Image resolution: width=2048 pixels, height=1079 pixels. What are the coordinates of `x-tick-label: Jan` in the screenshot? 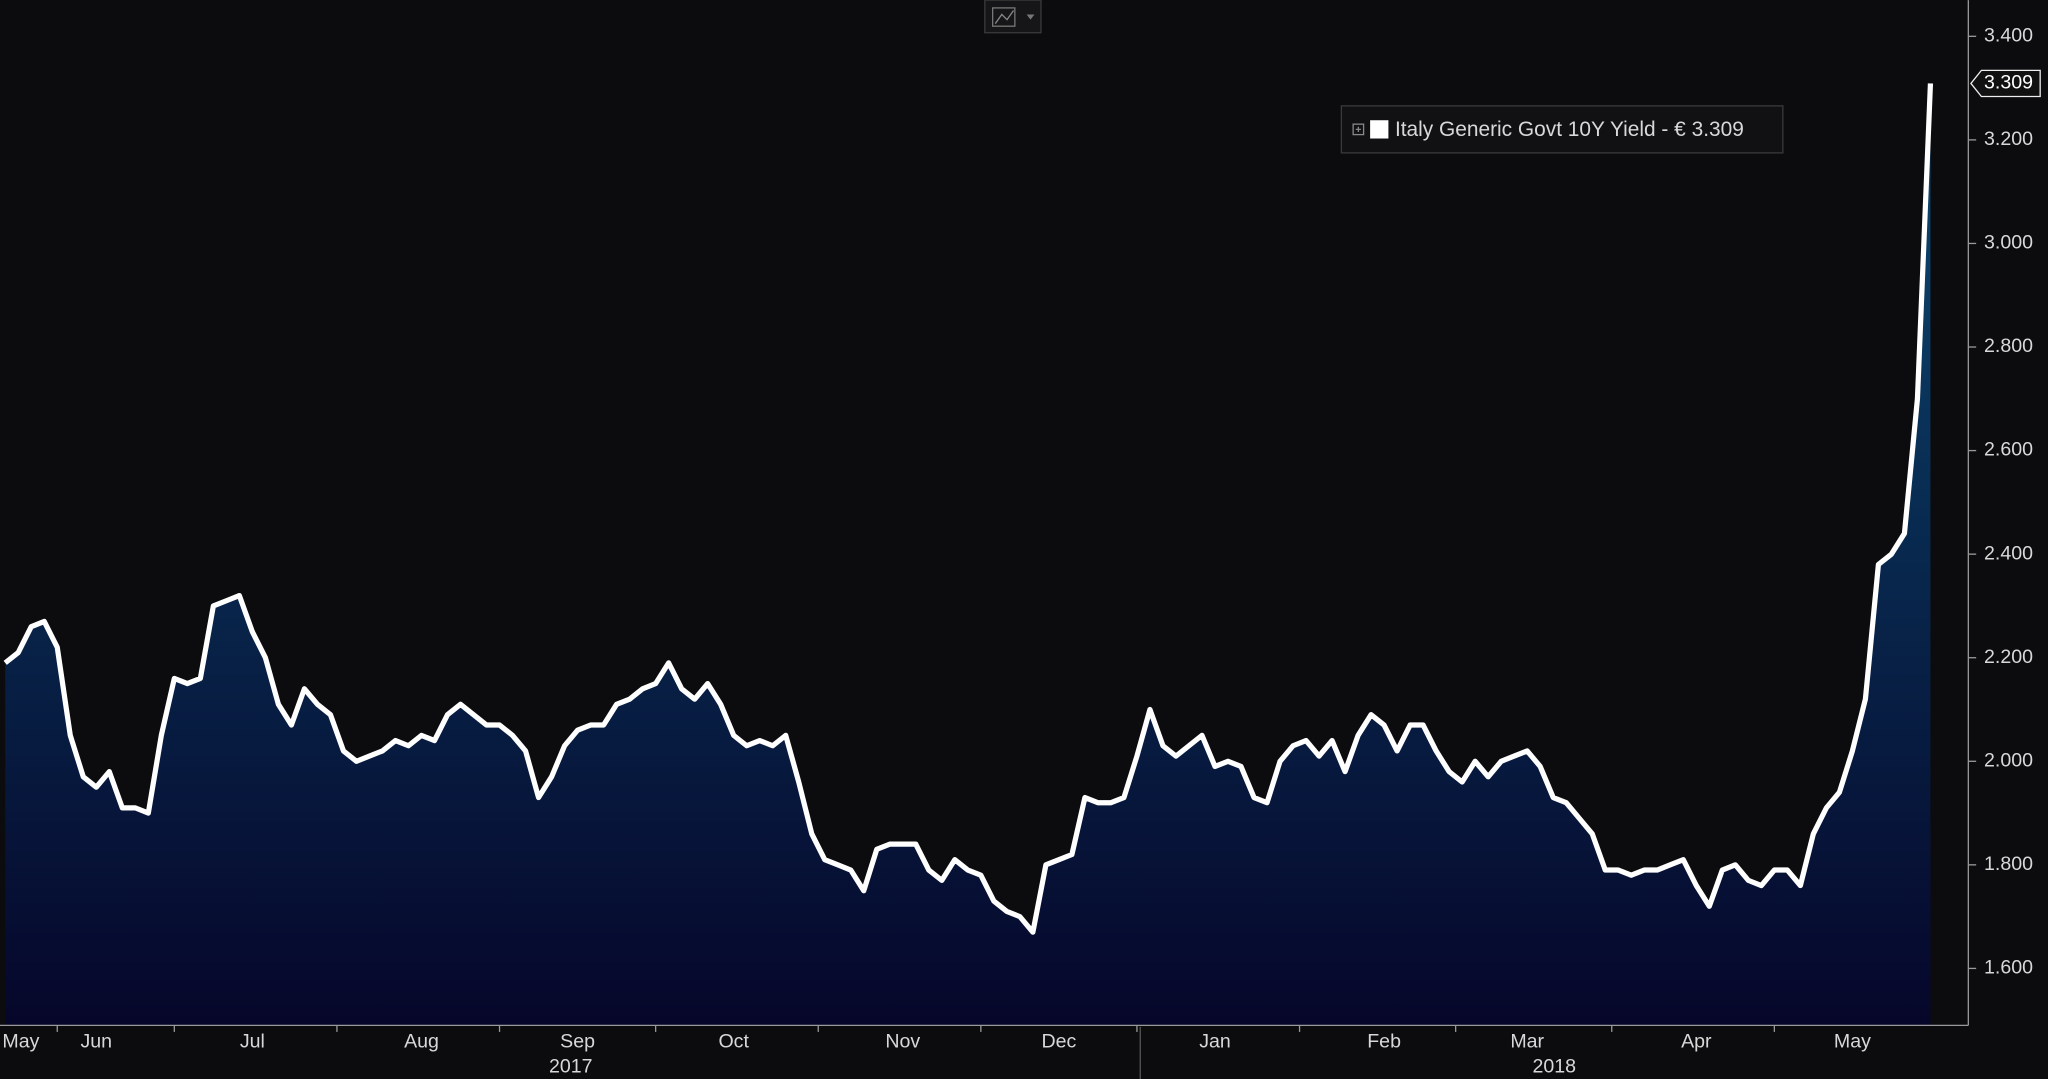 It's located at (1215, 1042).